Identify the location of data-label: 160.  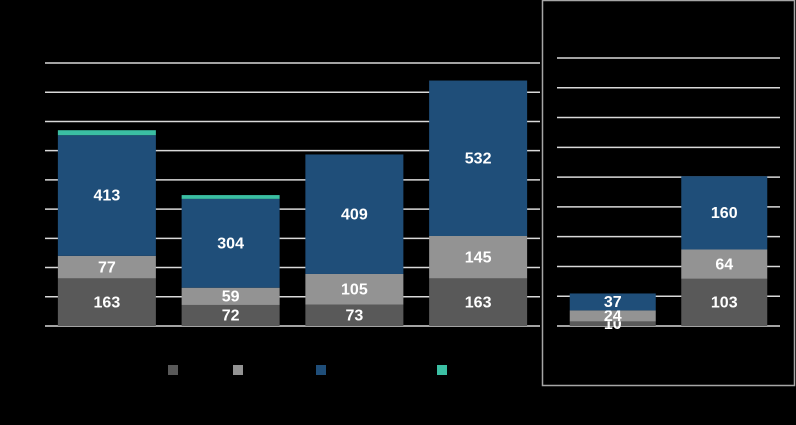
(724, 213).